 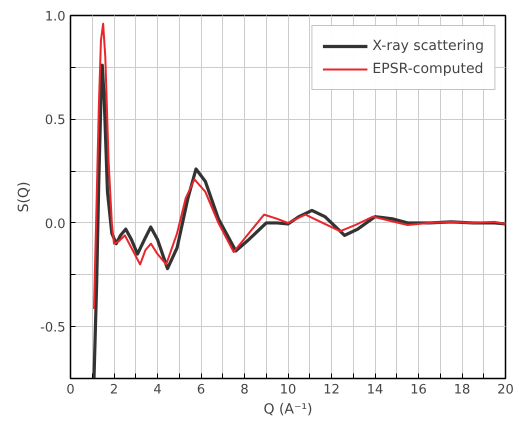 I want to click on x-tick-label: 16, so click(x=418, y=390).